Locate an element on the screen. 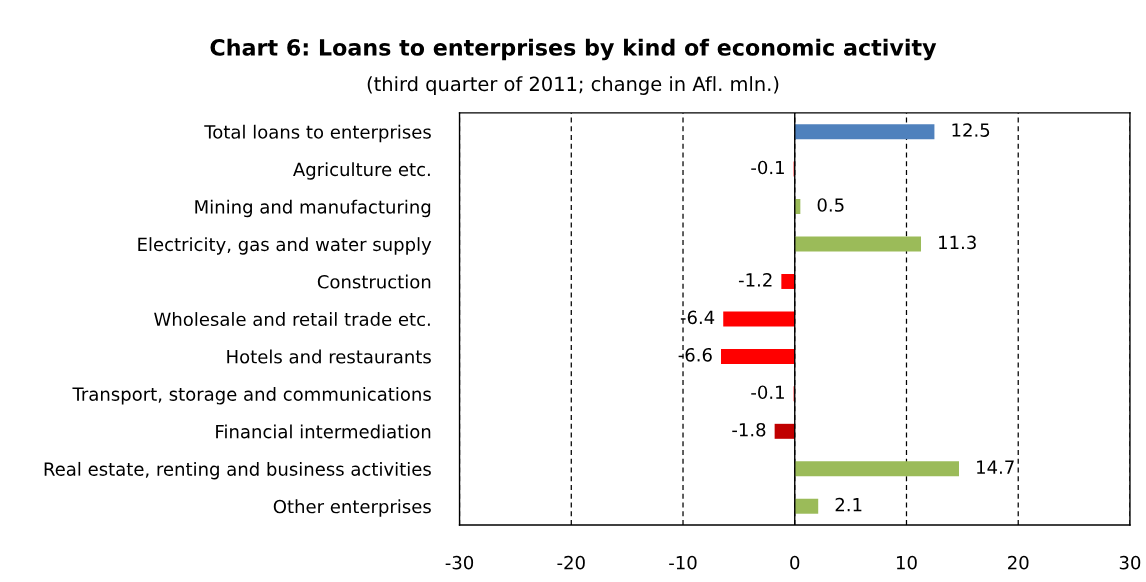 The image size is (1146, 582). chart-subtitle: (third quarter of 2011; change in Afl. mln.) is located at coordinates (573, 85).